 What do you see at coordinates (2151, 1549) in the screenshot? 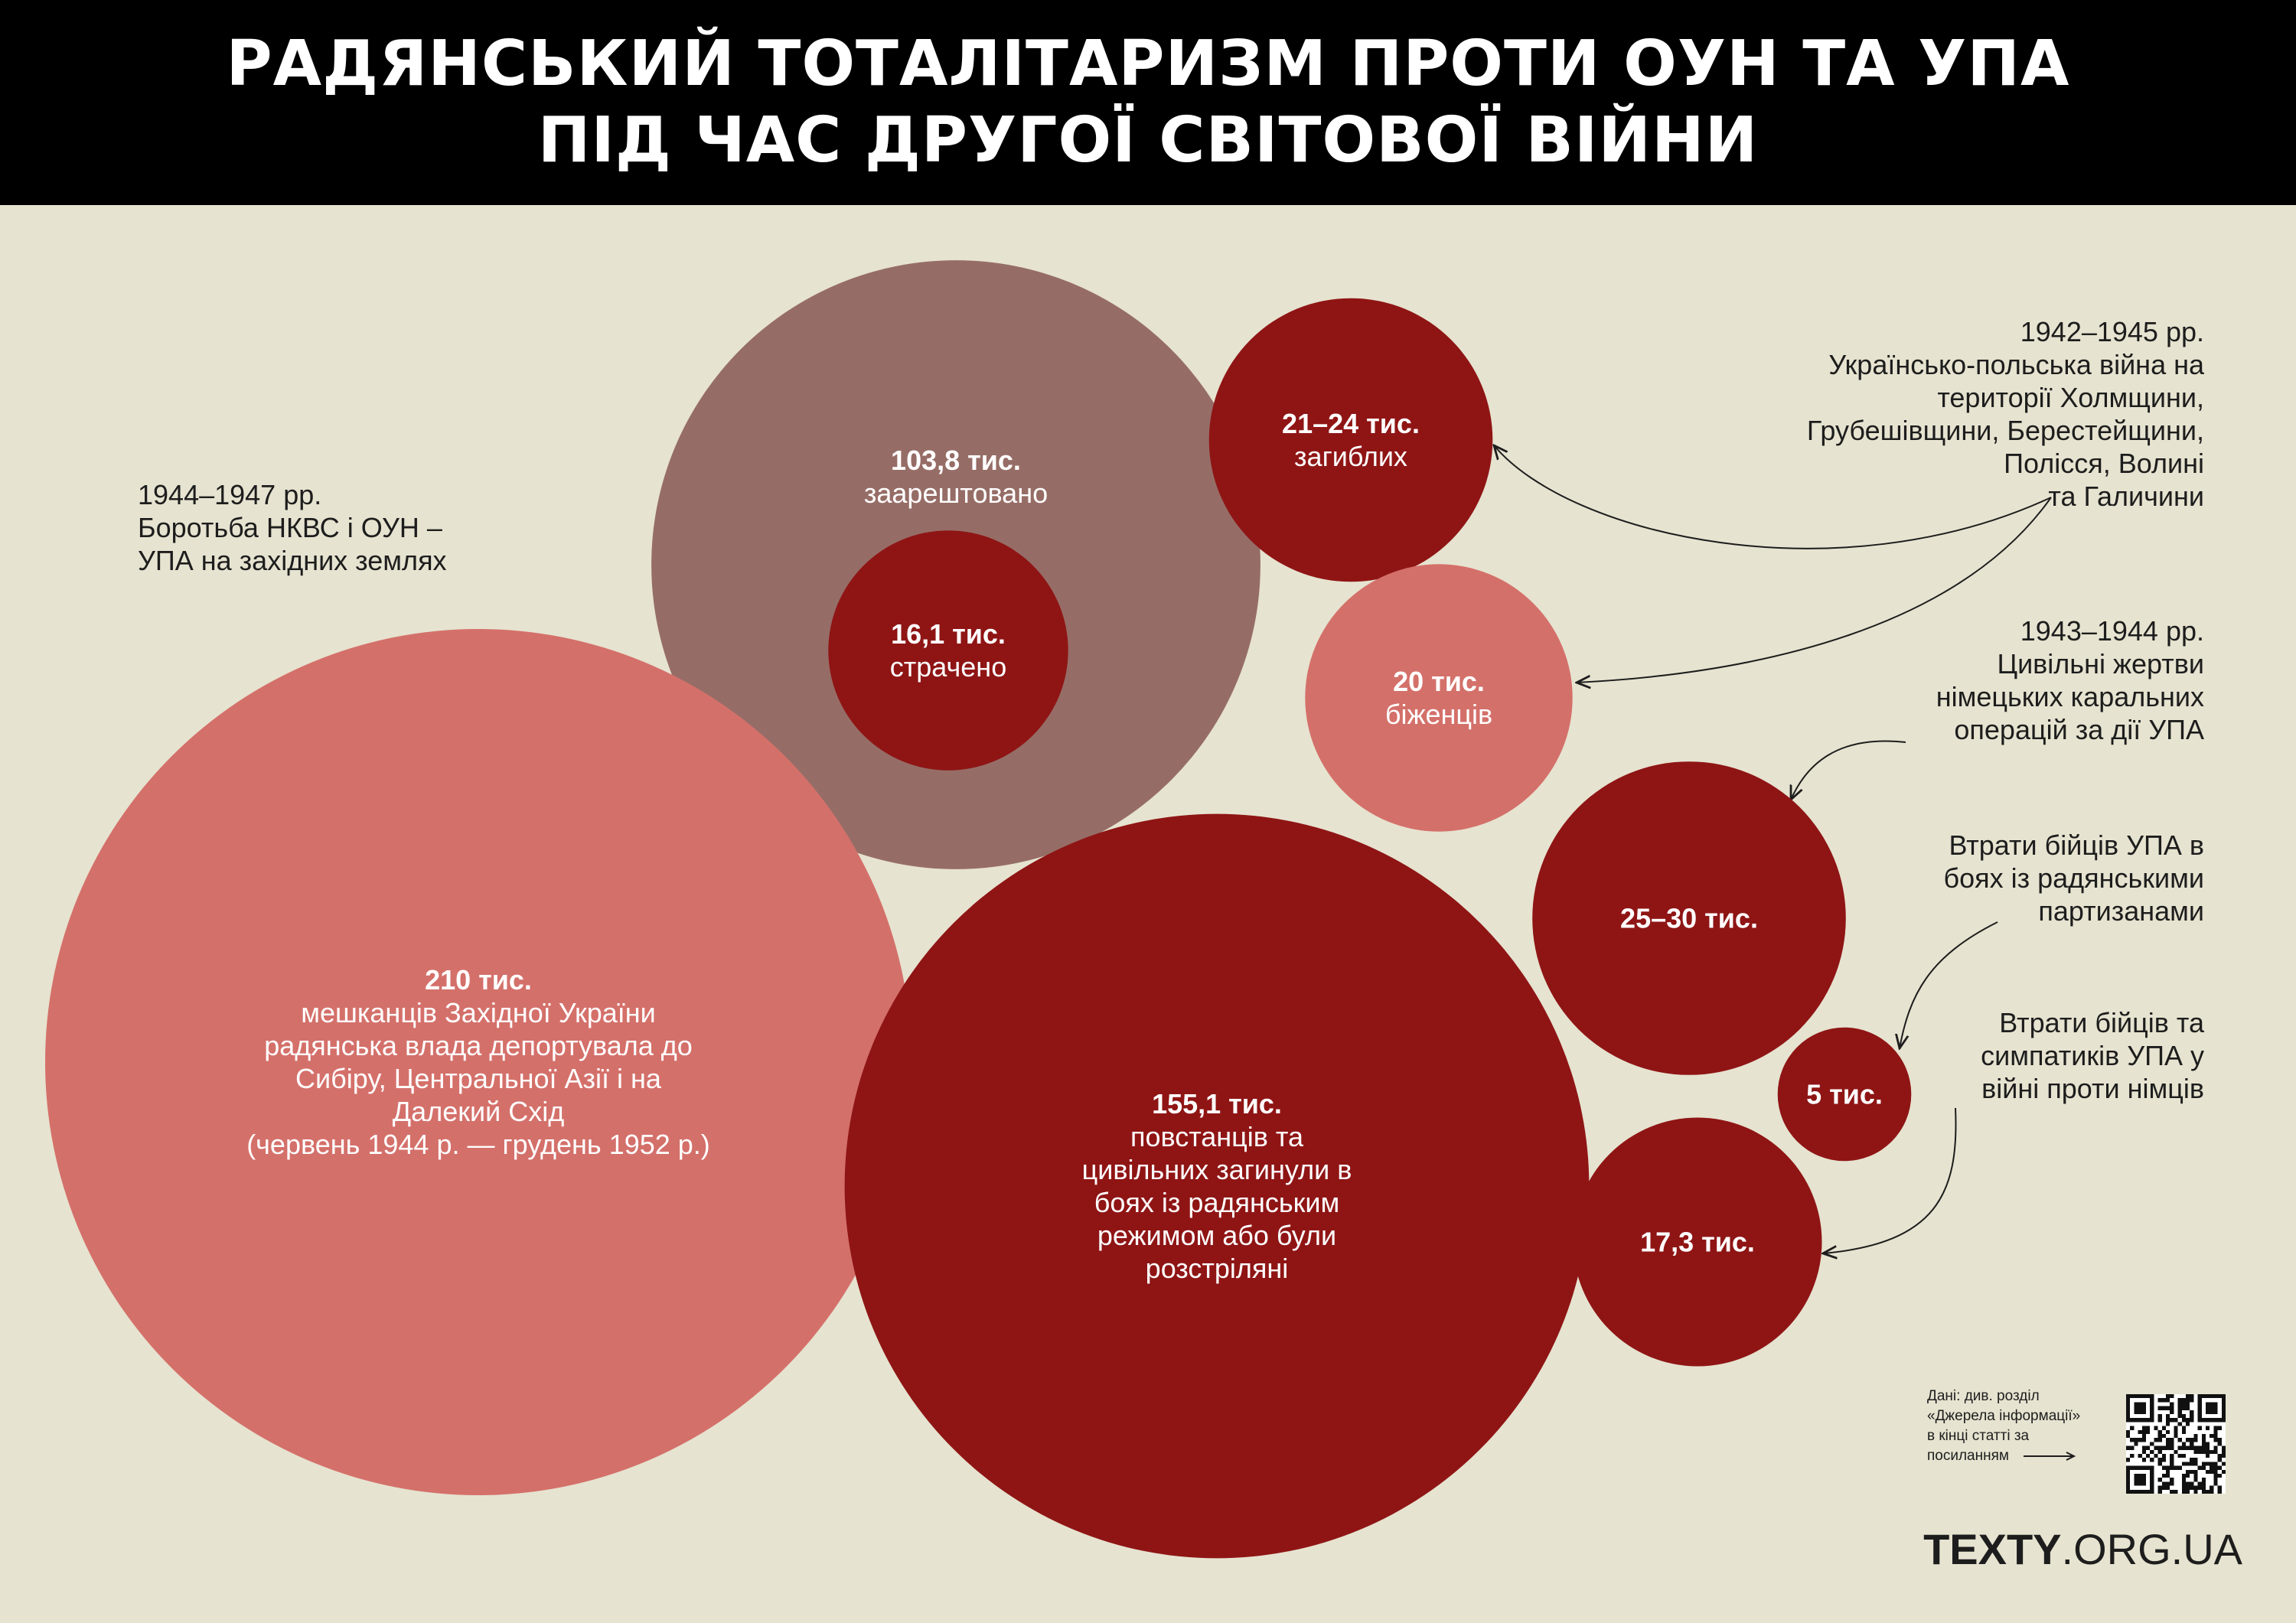
I see `brand-rest: .ORG.UA` at bounding box center [2151, 1549].